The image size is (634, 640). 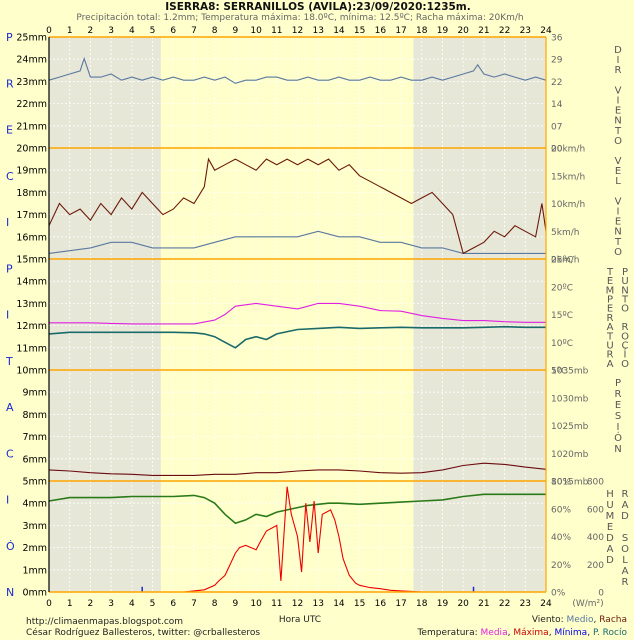 What do you see at coordinates (31, 126) in the screenshot?
I see `left-tick-4: 21mm` at bounding box center [31, 126].